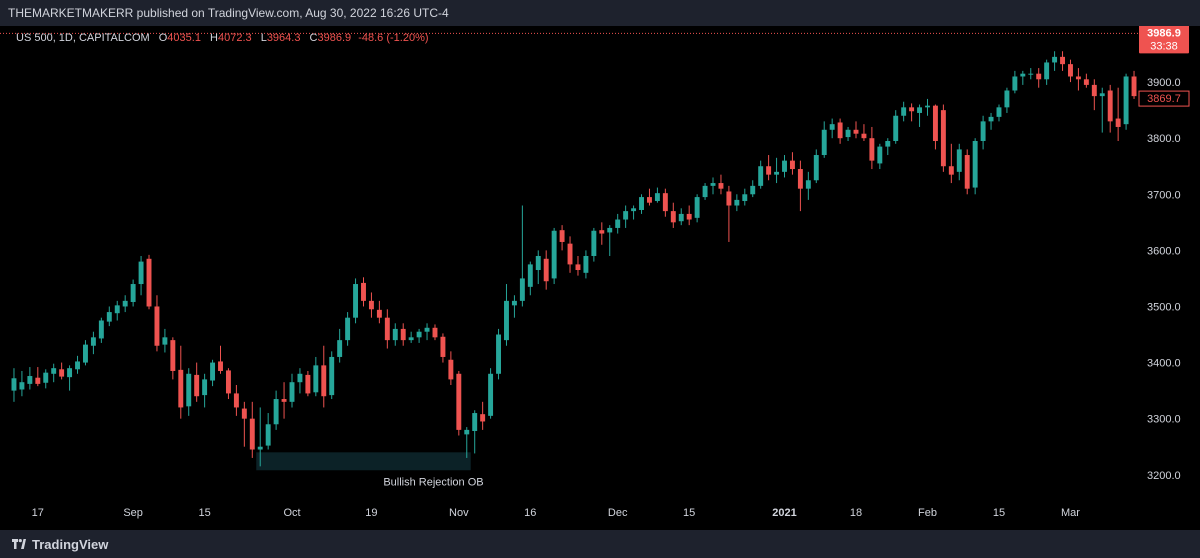  I want to click on tradingview-logo-icon, so click(19, 544).